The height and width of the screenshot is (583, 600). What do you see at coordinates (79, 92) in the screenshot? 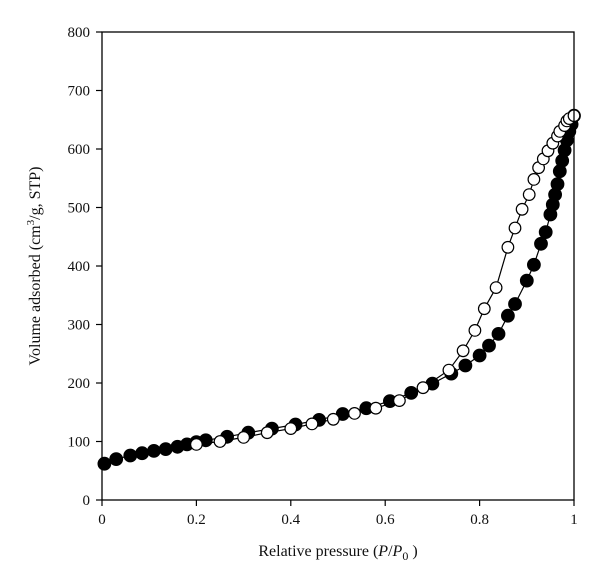
I see `y-tick-label: 700` at bounding box center [79, 92].